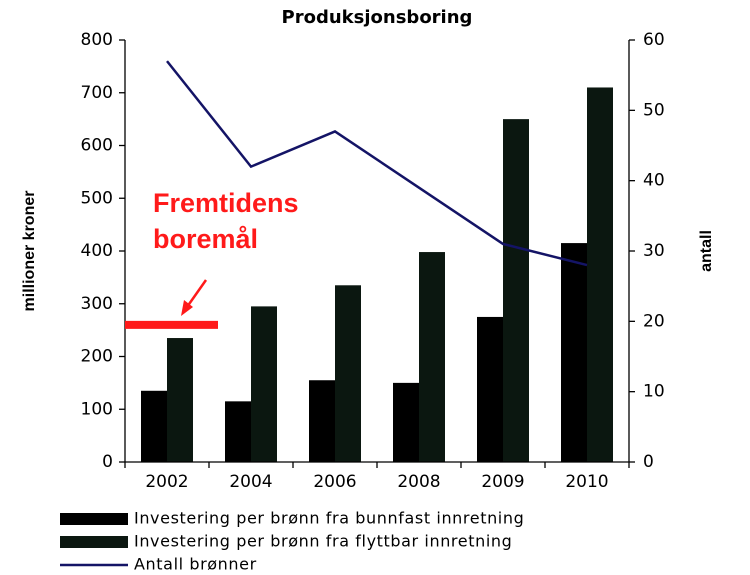  Describe the element at coordinates (107, 462) in the screenshot. I see `y-tick-label: 0` at that location.